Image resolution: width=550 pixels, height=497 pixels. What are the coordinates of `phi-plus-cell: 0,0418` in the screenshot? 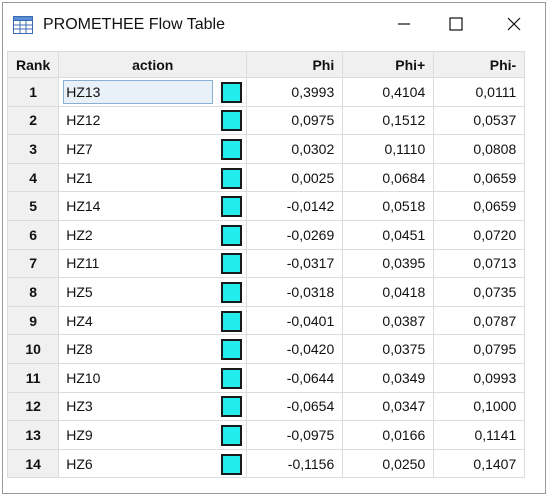 It's located at (388, 292).